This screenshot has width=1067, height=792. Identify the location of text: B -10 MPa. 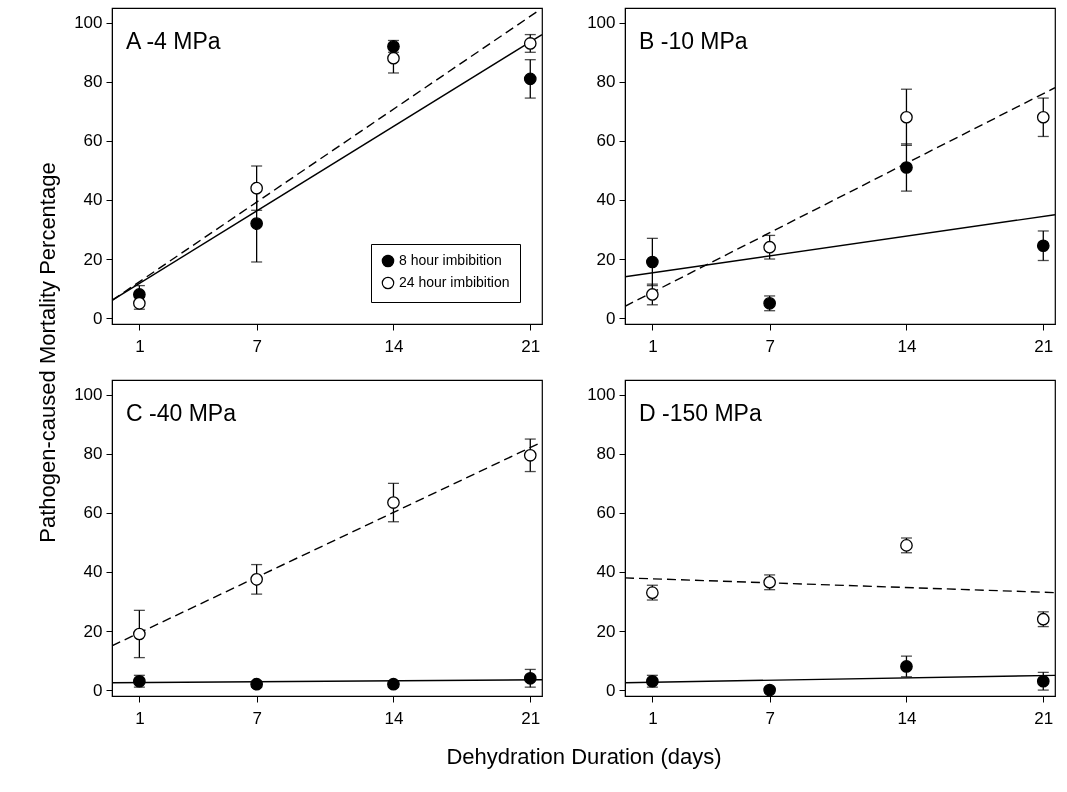
(693, 41).